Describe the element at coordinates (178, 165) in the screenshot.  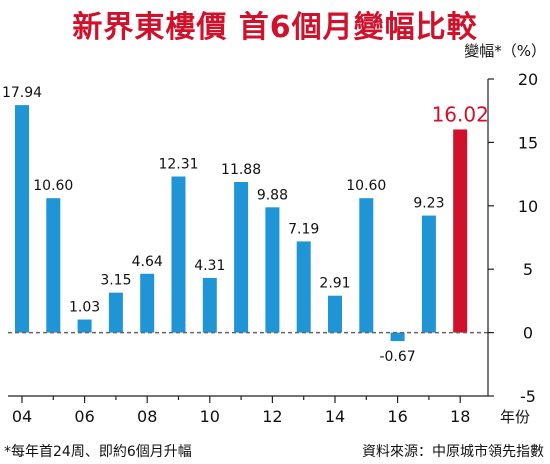
I see `bar-label-09: 12.31` at that location.